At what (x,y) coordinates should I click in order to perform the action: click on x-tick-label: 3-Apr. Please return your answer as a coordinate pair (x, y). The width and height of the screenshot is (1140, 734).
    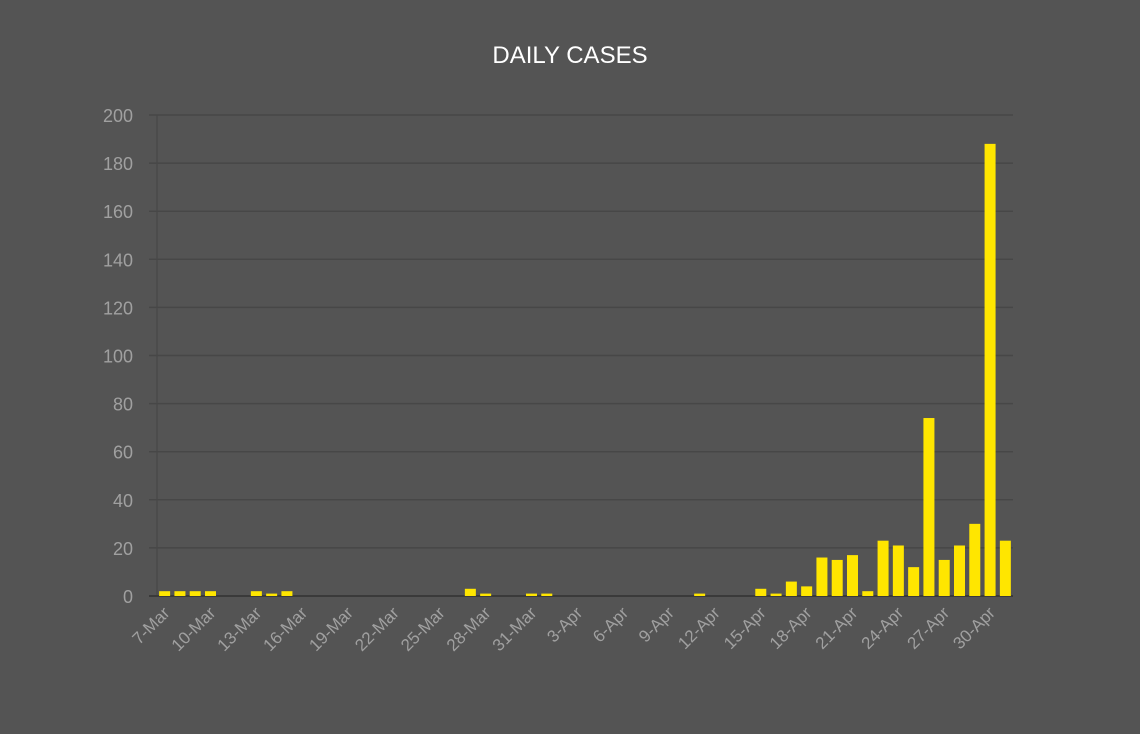
    Looking at the image, I should click on (564, 624).